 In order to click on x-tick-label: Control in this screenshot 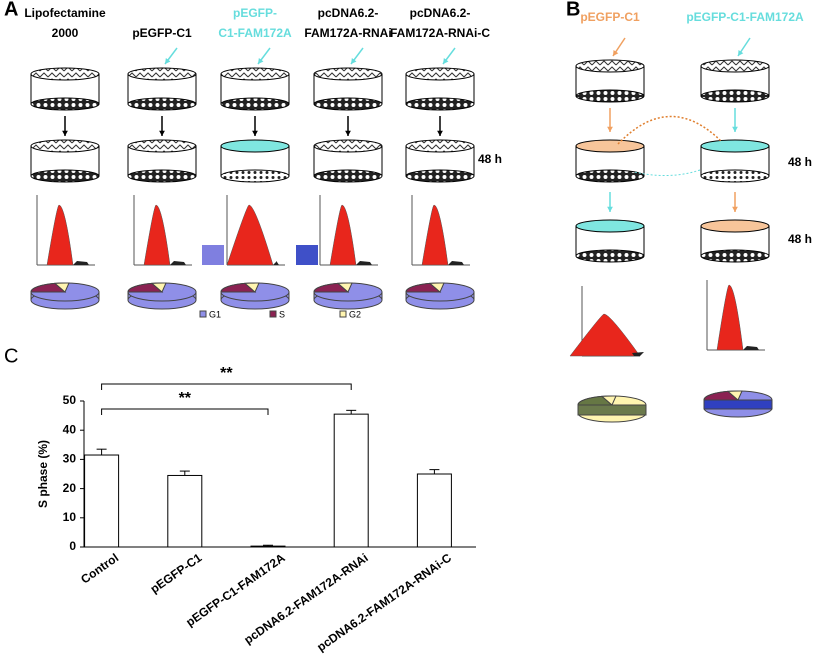, I will do `click(99, 569)`.